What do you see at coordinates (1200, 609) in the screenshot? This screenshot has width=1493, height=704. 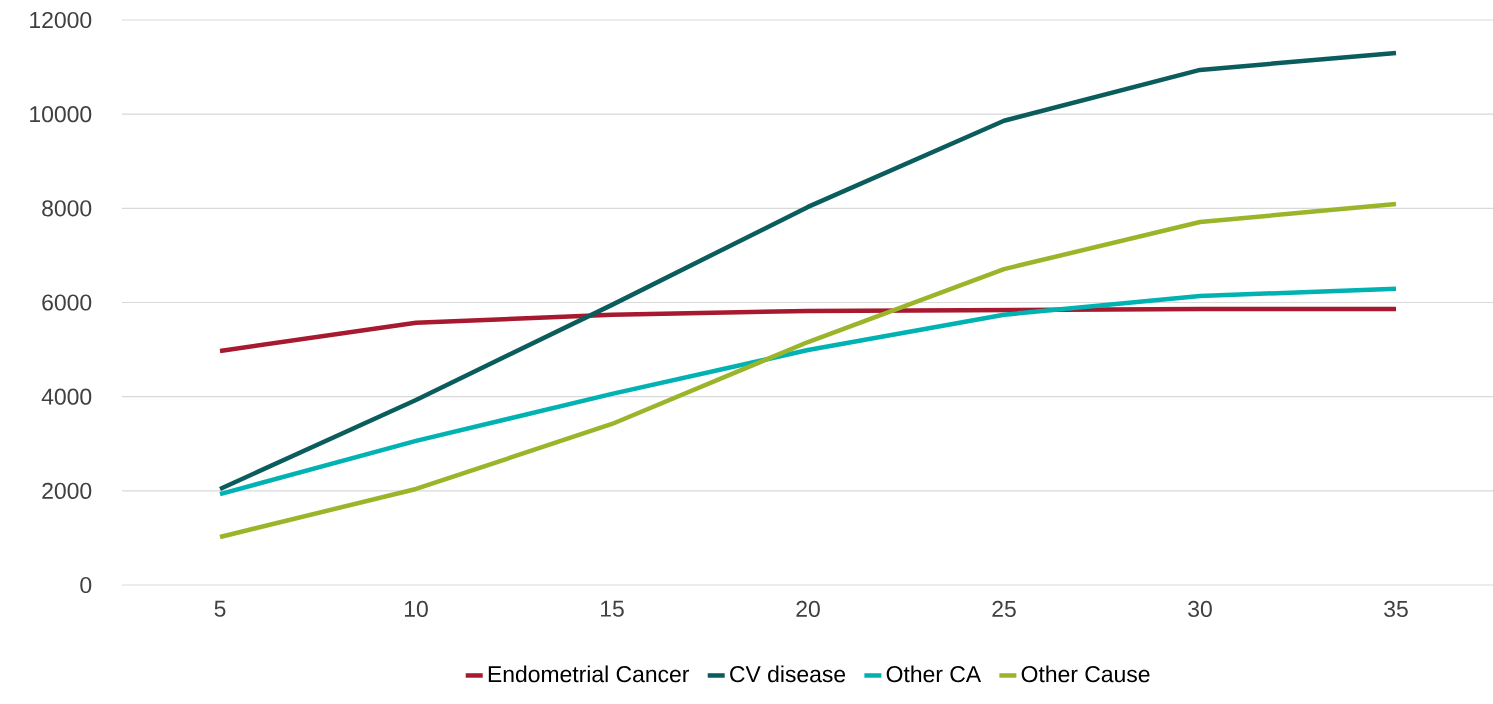 I see `x-tick-label: 30` at bounding box center [1200, 609].